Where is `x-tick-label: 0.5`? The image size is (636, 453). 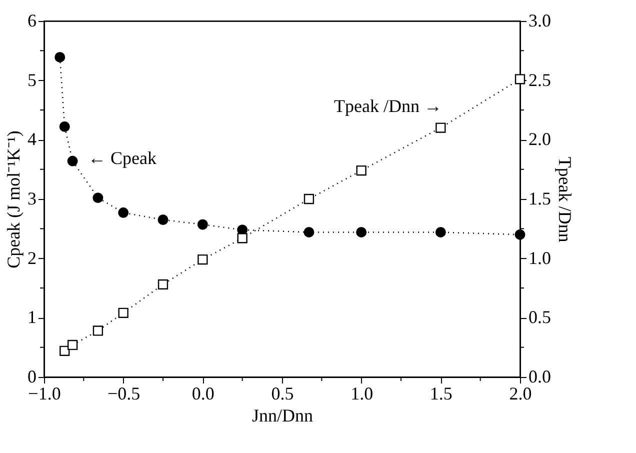
x-tick-label: 0.5 is located at coordinates (282, 394).